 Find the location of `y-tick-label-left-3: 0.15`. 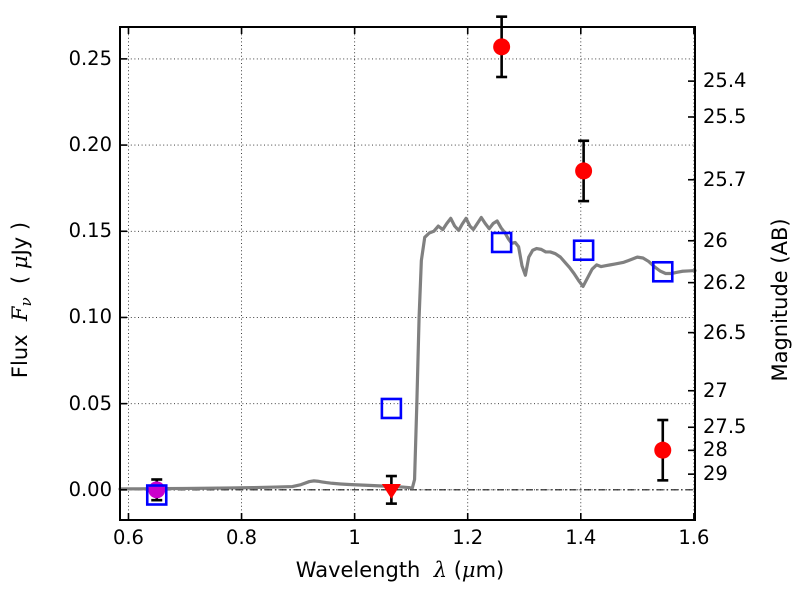

y-tick-label-left-3: 0.15 is located at coordinates (90, 231).